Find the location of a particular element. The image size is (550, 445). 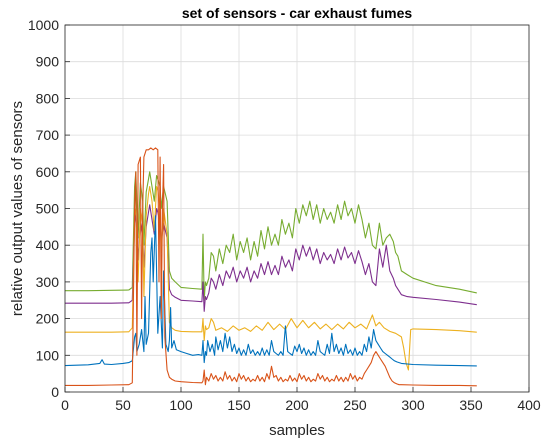

x-axis-label: samples is located at coordinates (297, 430).